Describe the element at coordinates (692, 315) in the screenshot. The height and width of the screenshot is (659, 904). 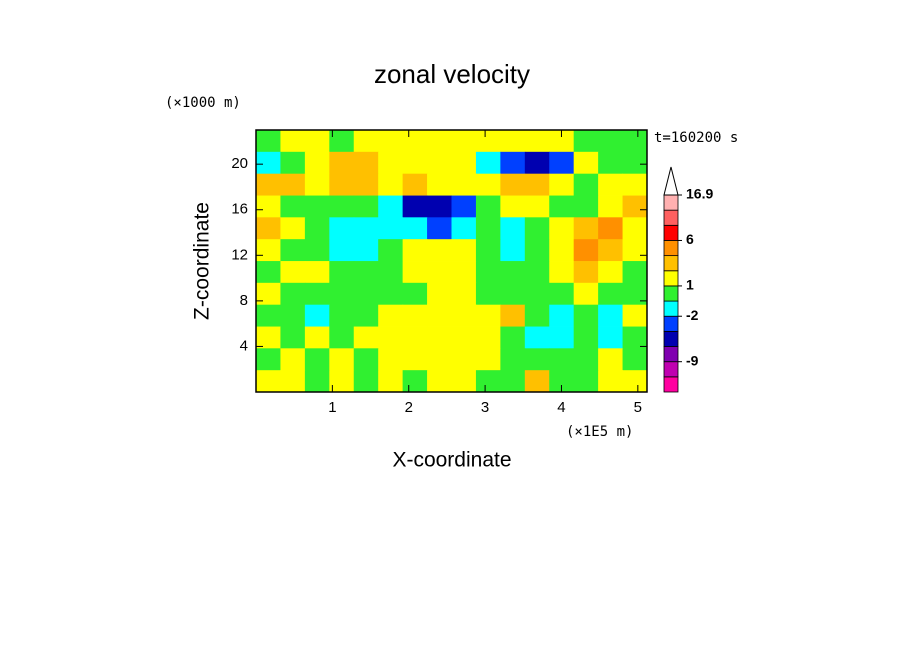
I see `colorbar-tick-label: -2` at that location.